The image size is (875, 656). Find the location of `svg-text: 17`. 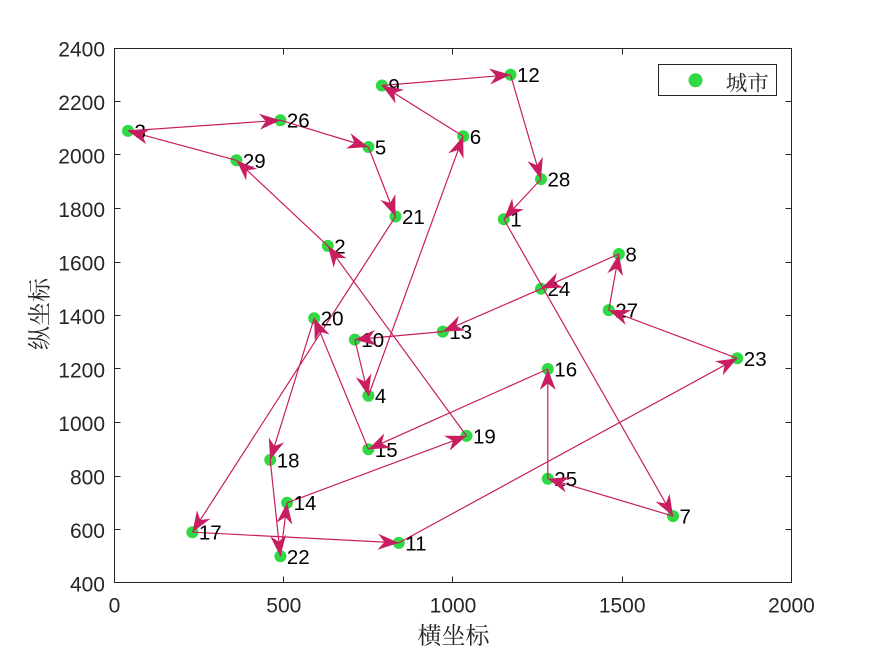

svg-text: 17 is located at coordinates (210, 533).